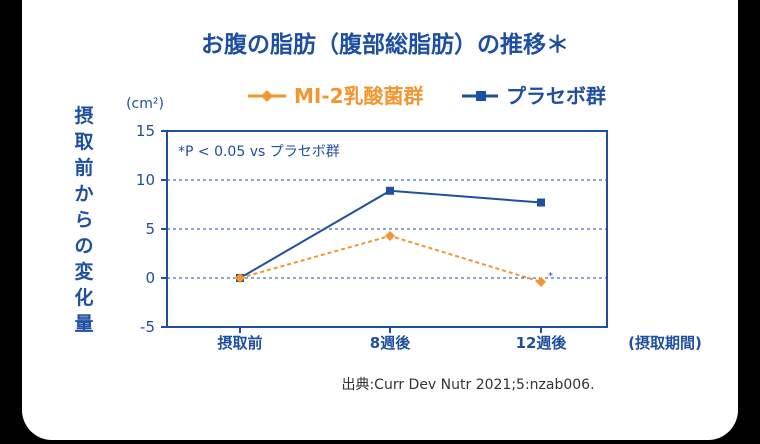  Describe the element at coordinates (83, 246) in the screenshot. I see `y-axis-title-char: の` at that location.